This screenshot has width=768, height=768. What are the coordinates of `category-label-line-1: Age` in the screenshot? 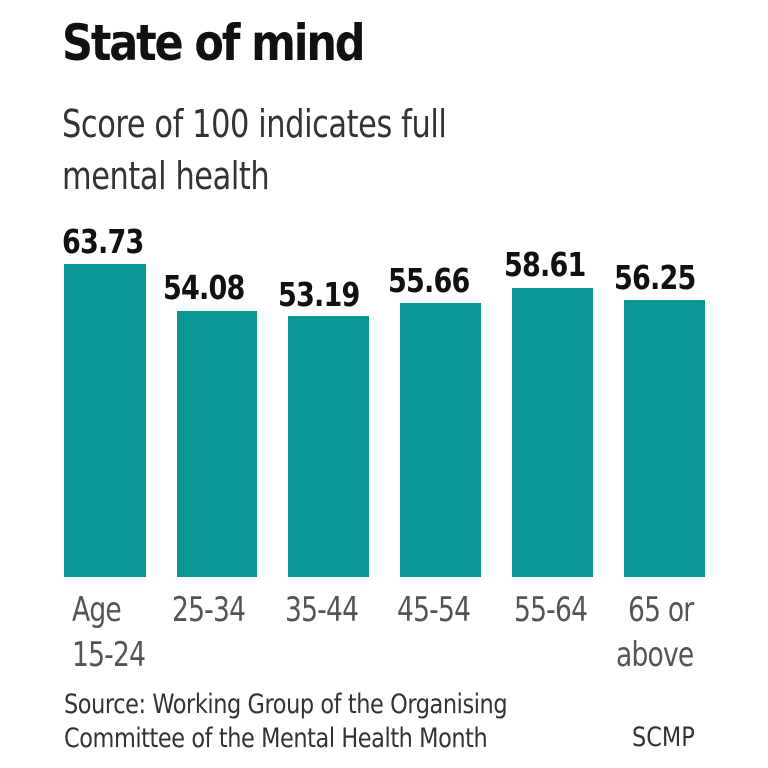 It's located at (97, 610).